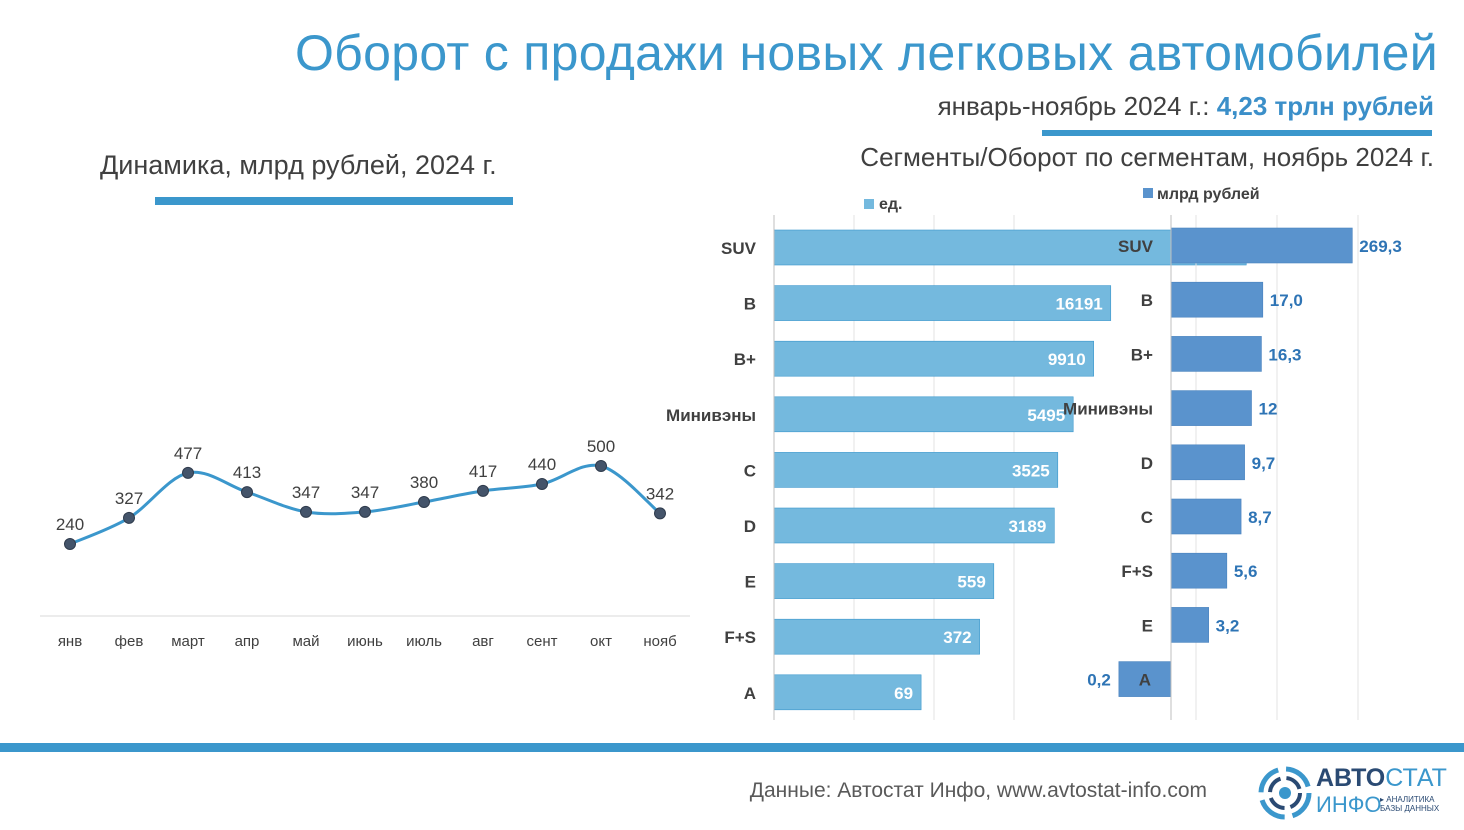  Describe the element at coordinates (745, 359) in the screenshot. I see `units-category-label: B+` at that location.